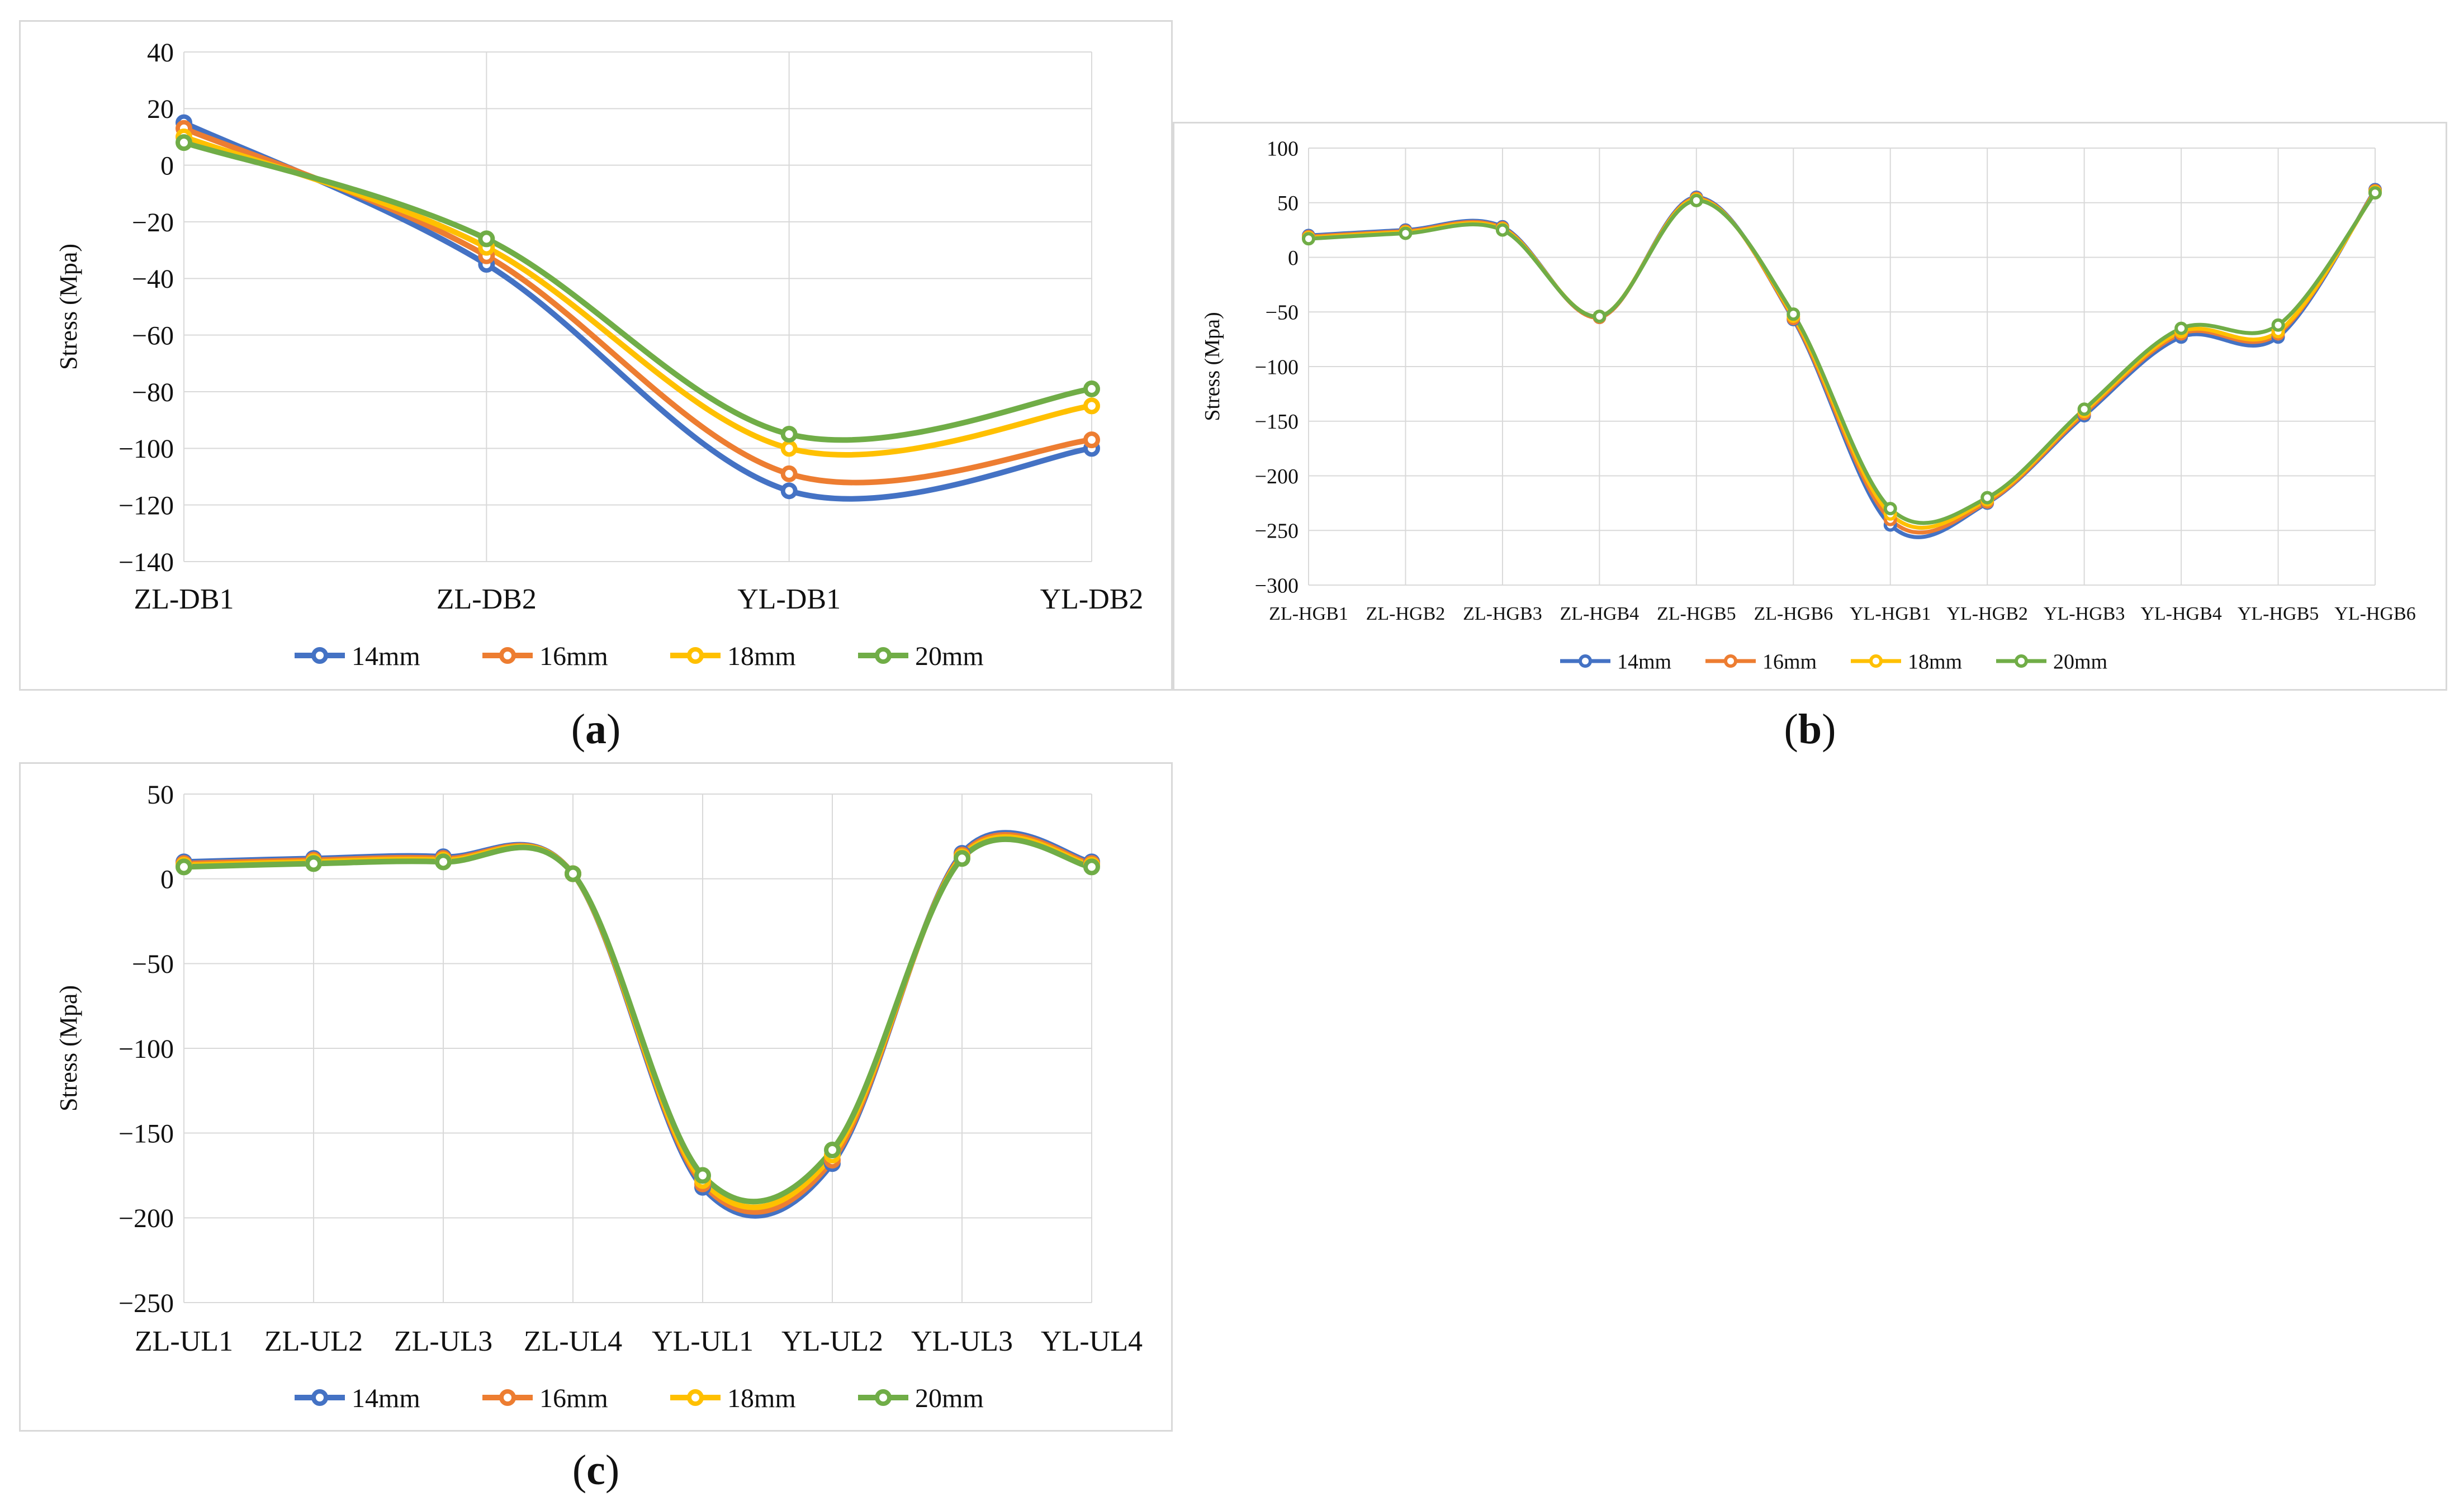  Describe the element at coordinates (68, 307) in the screenshot. I see `y-axis-label-a: Stress (Mpa)` at that location.